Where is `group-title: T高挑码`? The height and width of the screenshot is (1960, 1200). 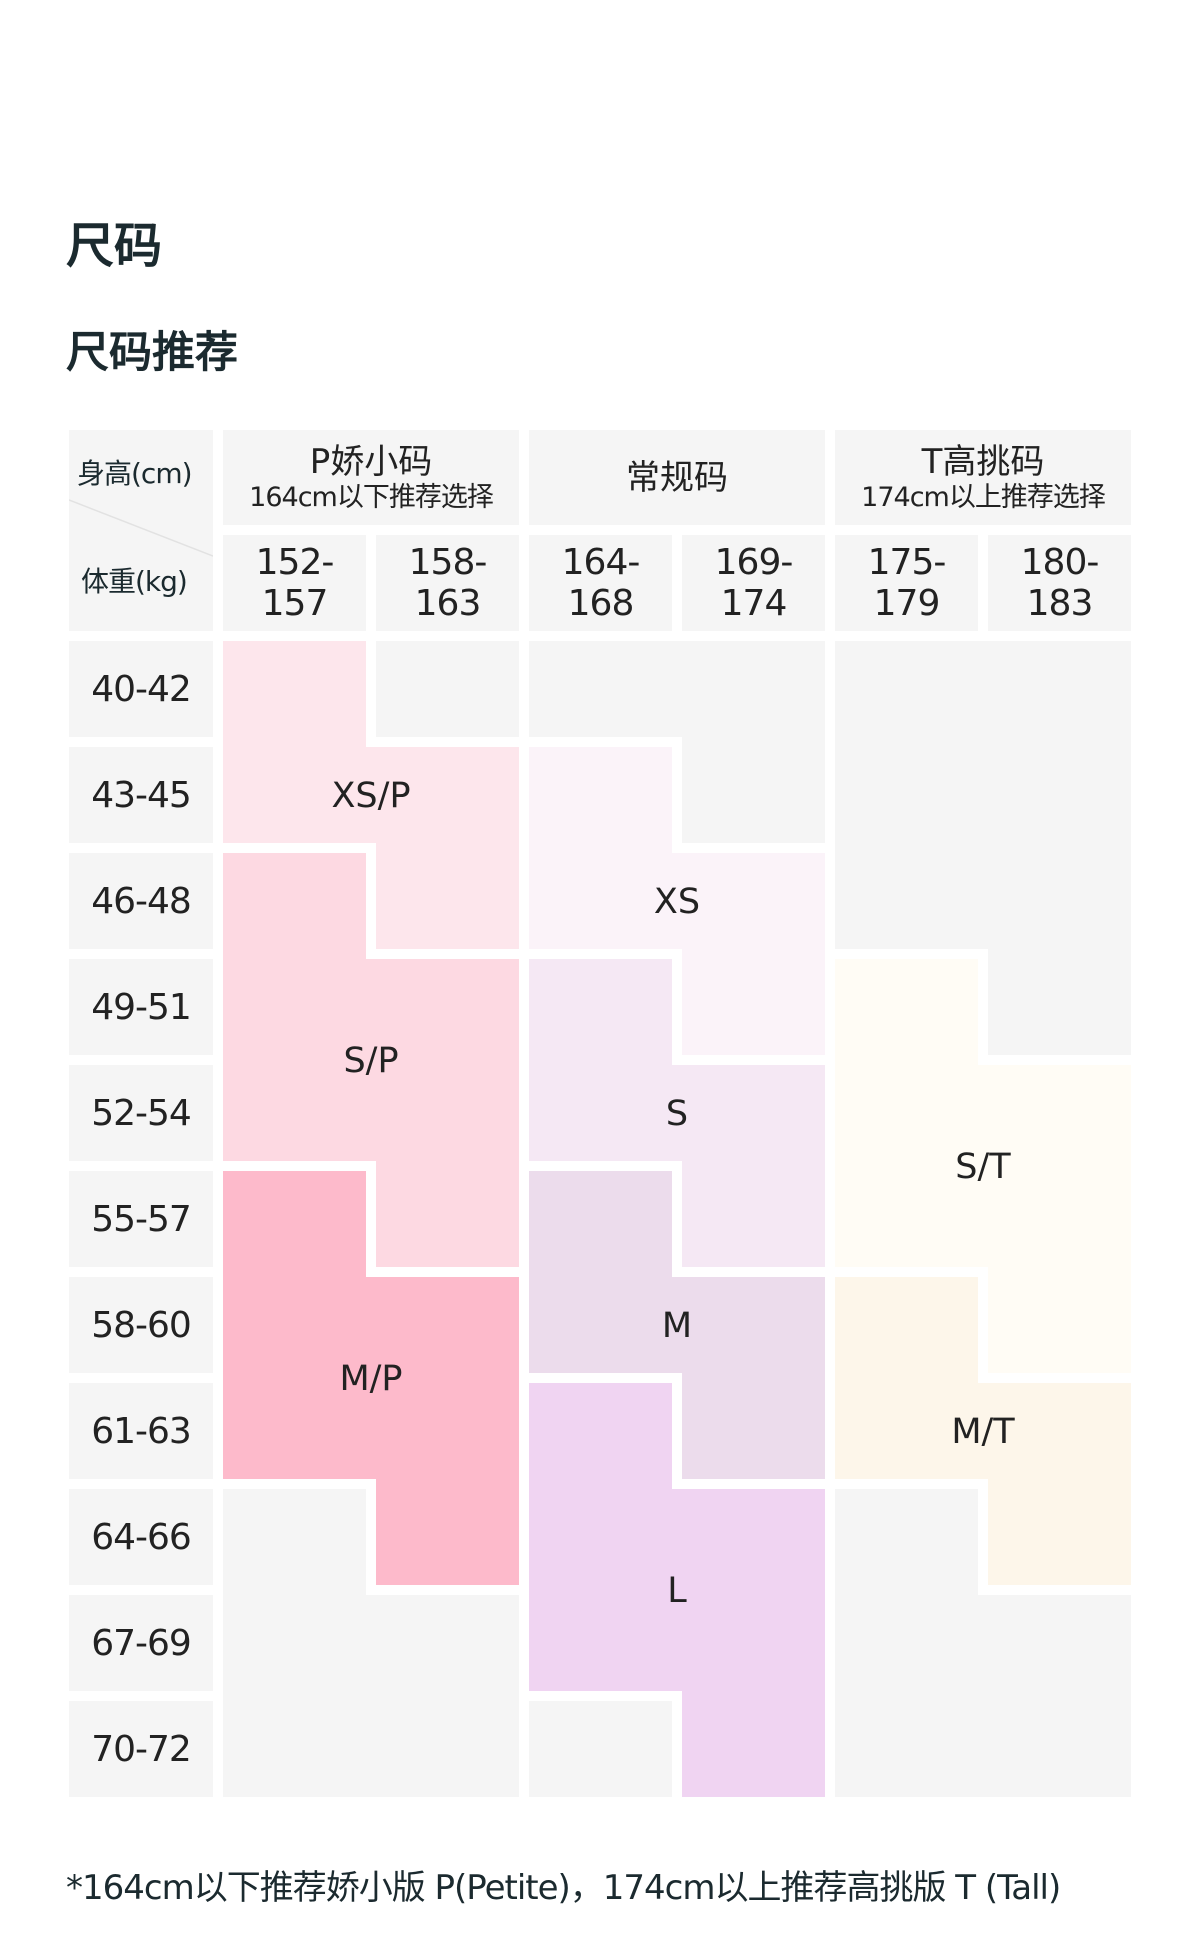
group-title: T高挑码 is located at coordinates (983, 461).